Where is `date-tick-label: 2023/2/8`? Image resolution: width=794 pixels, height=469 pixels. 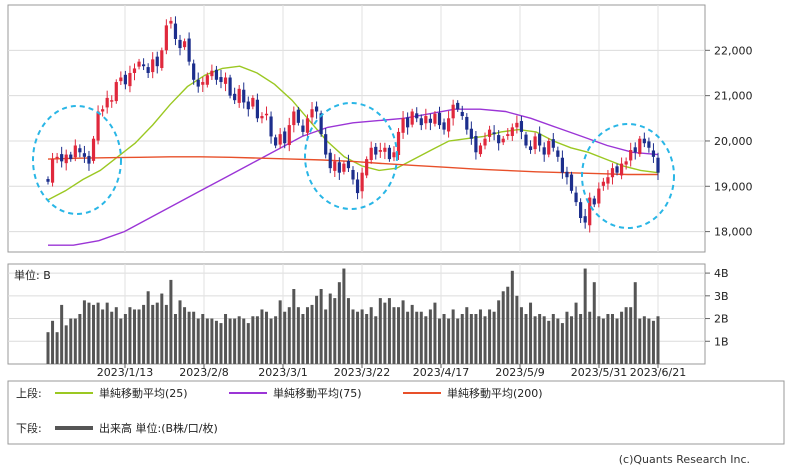 date-tick-label: 2023/2/8 is located at coordinates (203, 372).